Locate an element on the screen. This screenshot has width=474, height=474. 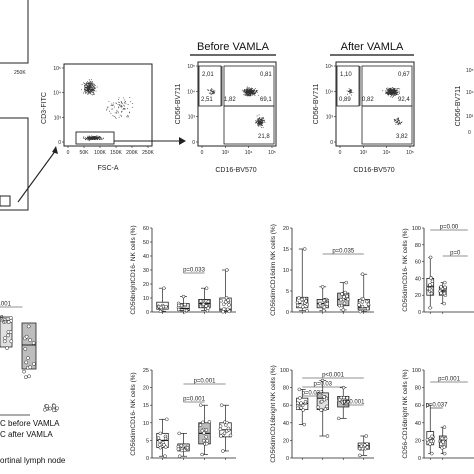
q-value: 2,51 is located at coordinates (207, 100).